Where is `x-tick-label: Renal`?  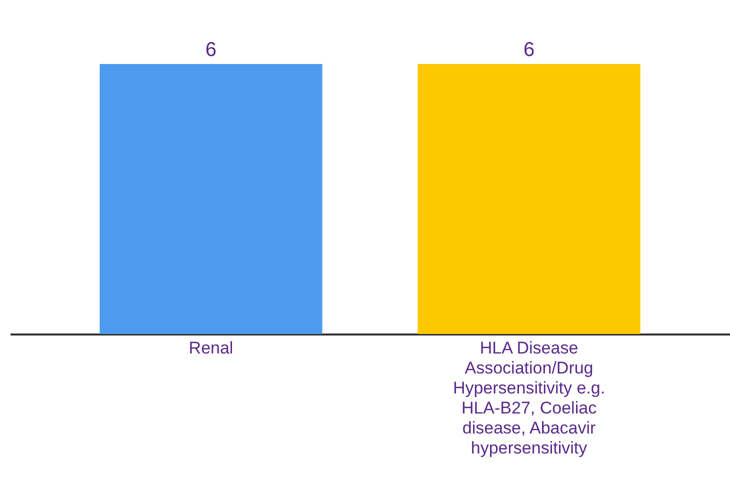 x-tick-label: Renal is located at coordinates (211, 348).